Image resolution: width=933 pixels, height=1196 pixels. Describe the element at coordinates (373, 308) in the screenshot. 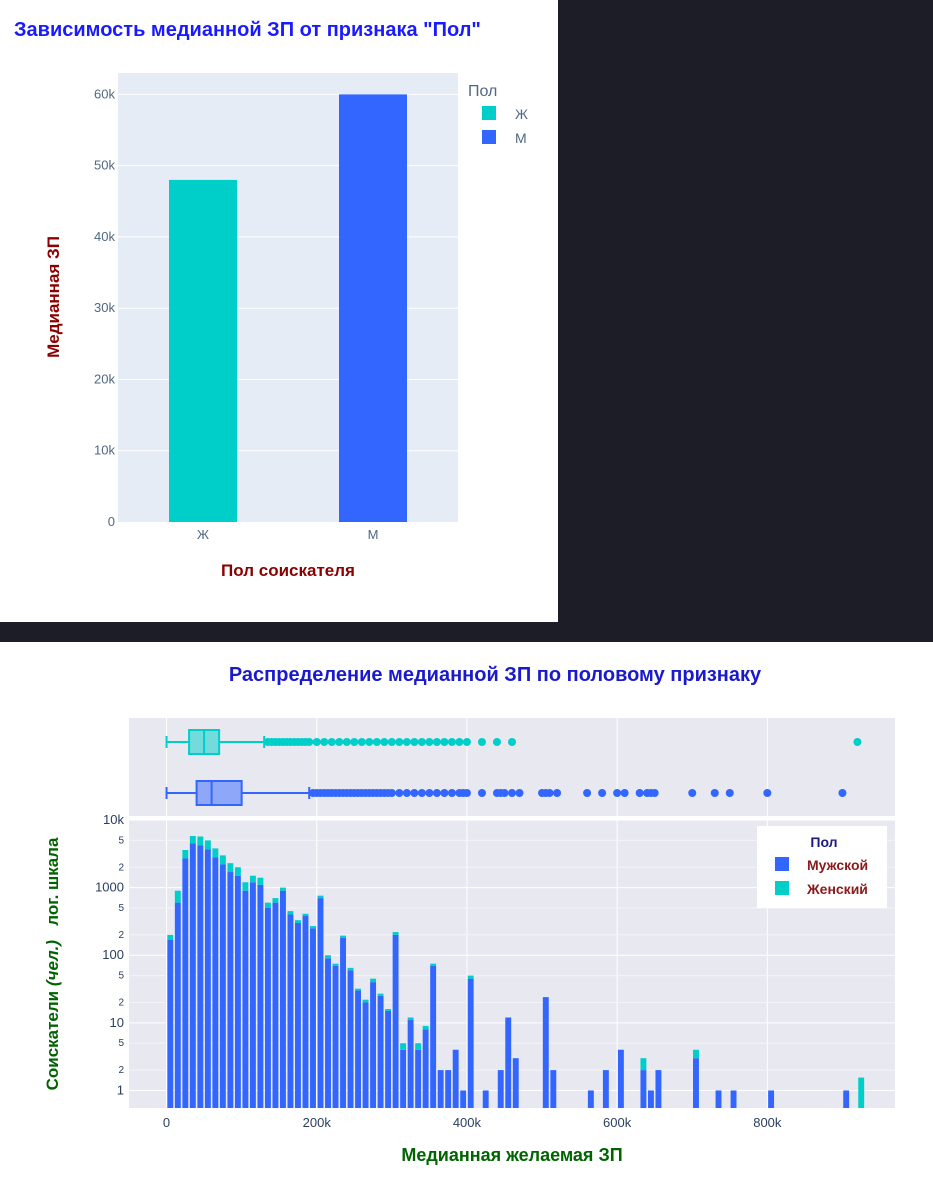

I see `bar-male` at that location.